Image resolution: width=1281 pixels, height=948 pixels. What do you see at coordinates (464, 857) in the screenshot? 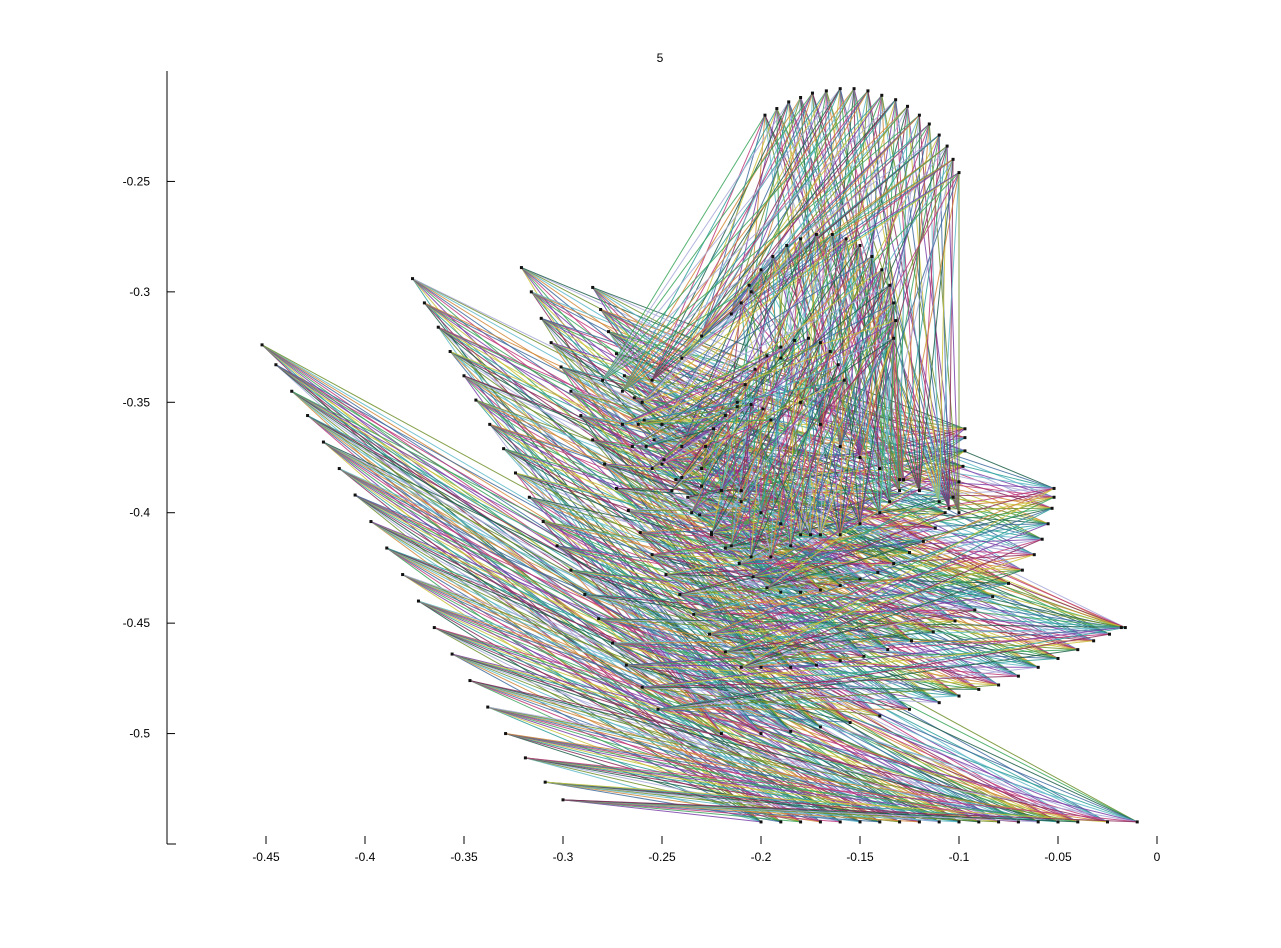
I see `x-tick-label: -0.35` at bounding box center [464, 857].